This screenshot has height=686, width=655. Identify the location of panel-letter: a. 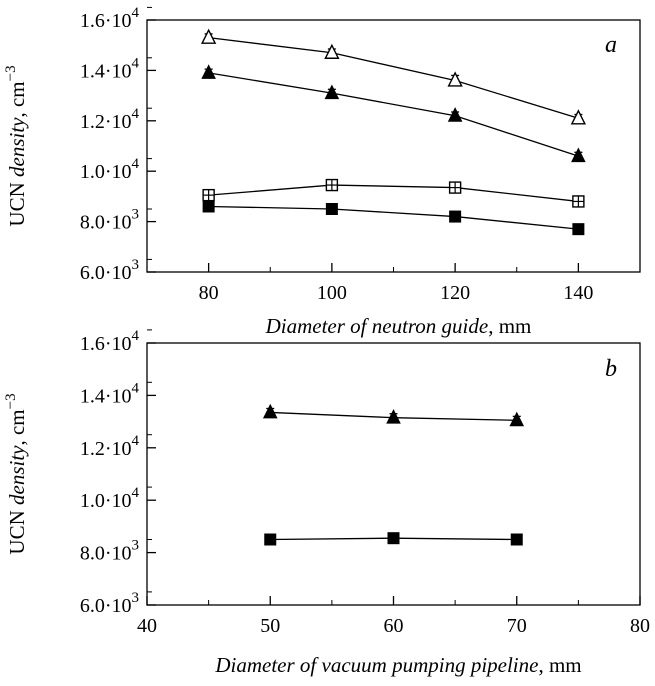
(611, 45).